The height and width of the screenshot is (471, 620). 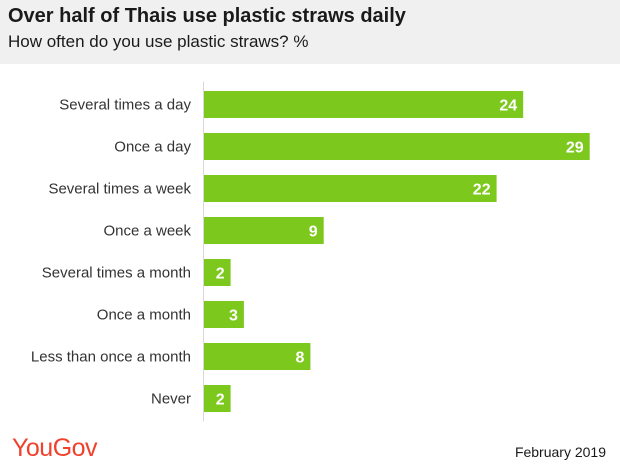 What do you see at coordinates (171, 399) in the screenshot?
I see `category-label: Never` at bounding box center [171, 399].